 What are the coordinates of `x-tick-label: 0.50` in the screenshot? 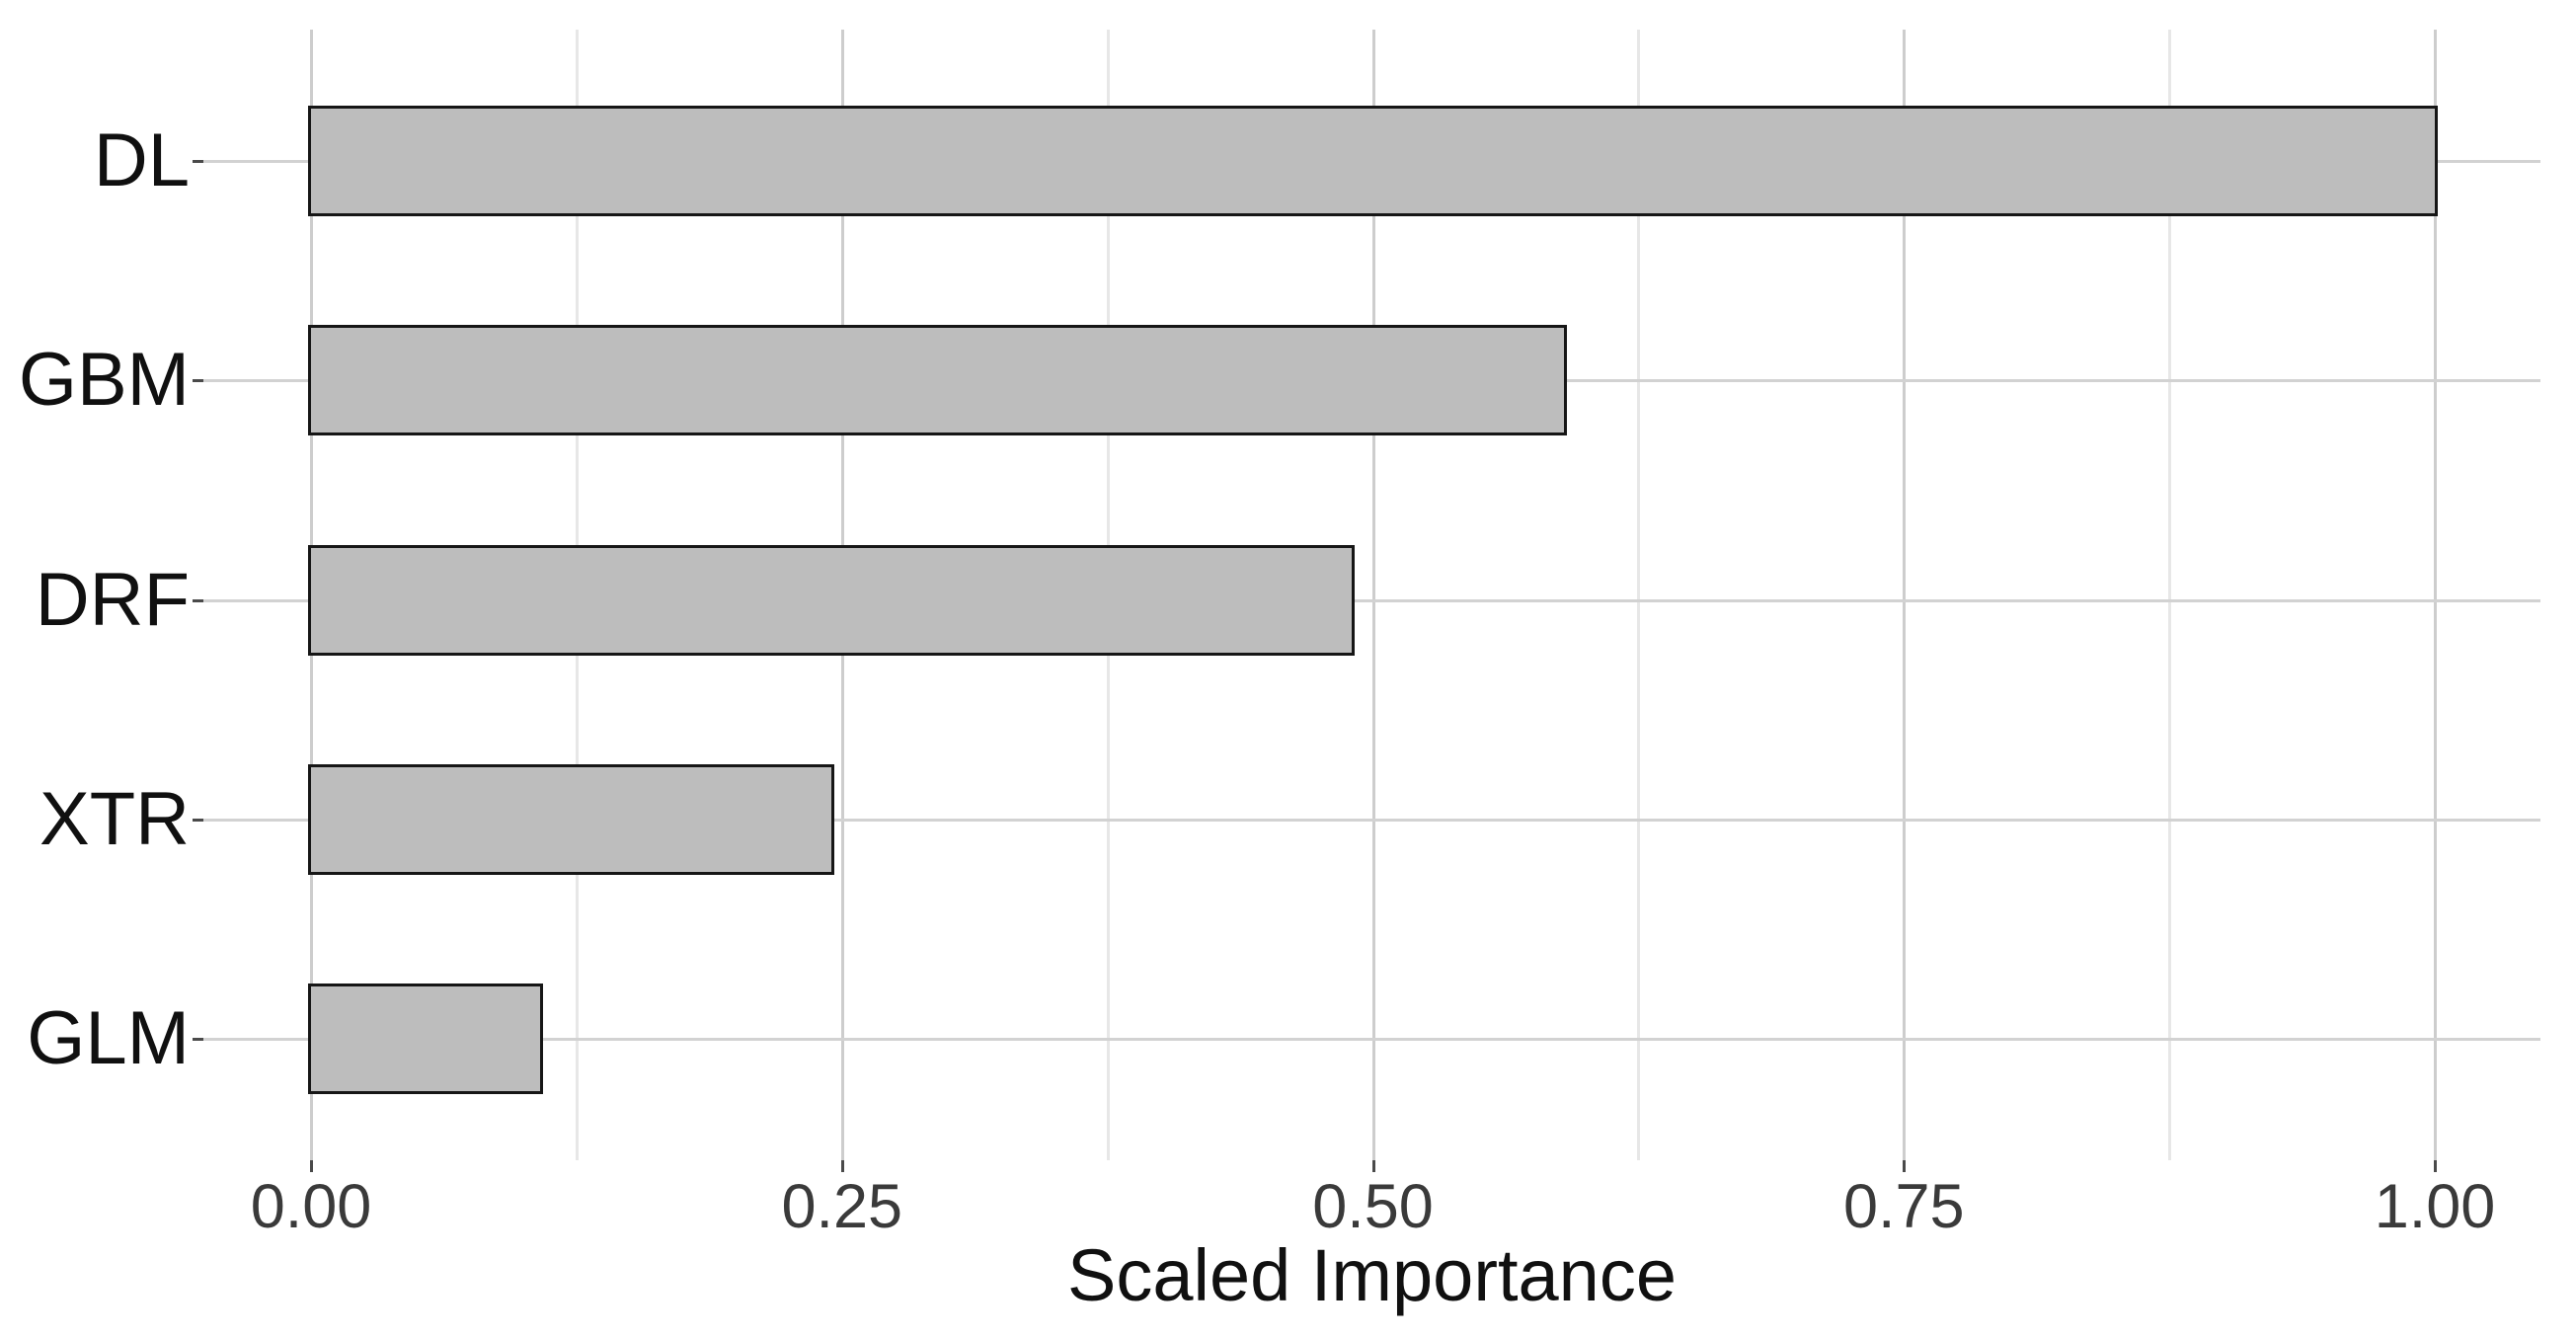 It's located at (1373, 1206).